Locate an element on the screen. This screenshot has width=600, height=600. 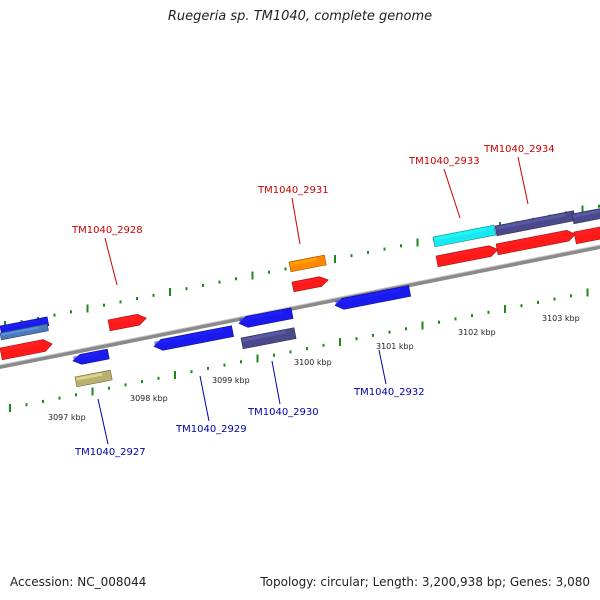
gene-feature-2933a-shine is located at coordinates (460, 234).